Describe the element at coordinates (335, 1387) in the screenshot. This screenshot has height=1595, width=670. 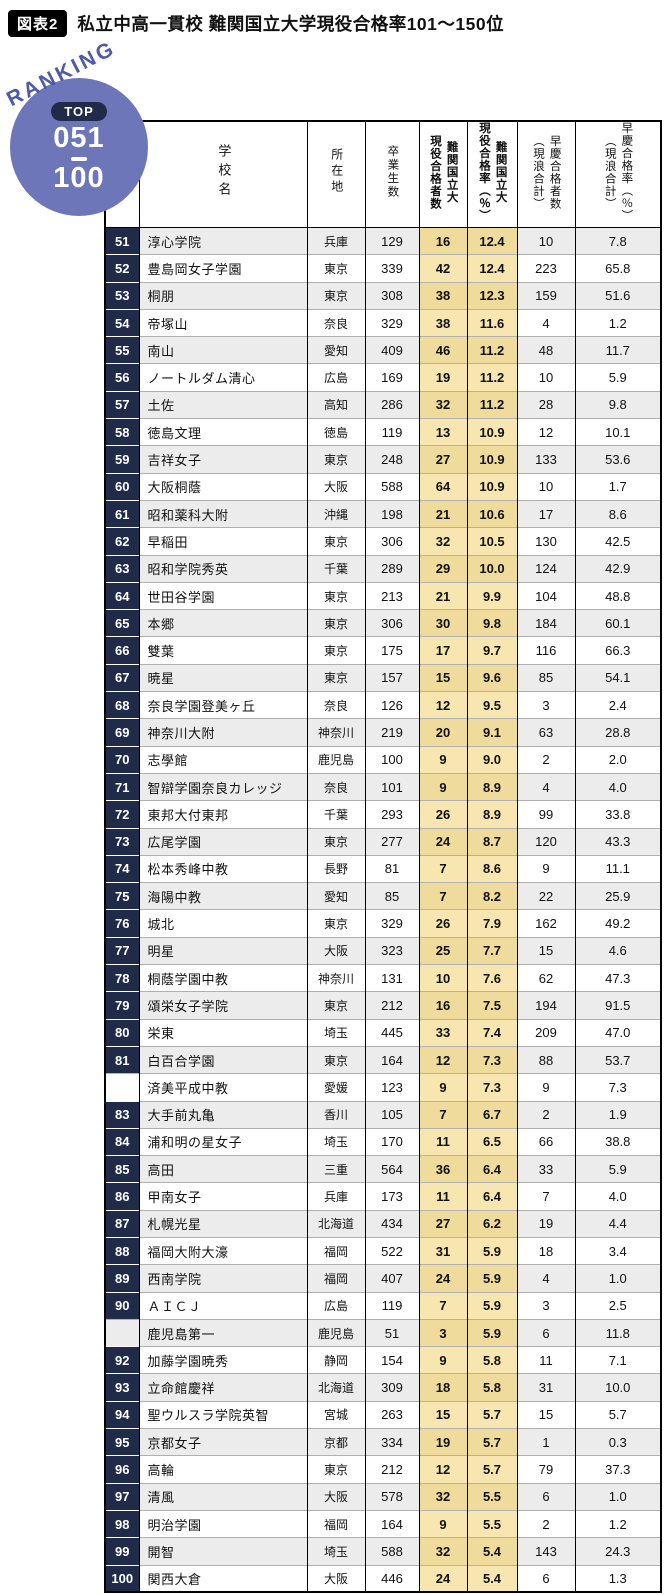
I see `cell-prefecture: 北海道` at that location.